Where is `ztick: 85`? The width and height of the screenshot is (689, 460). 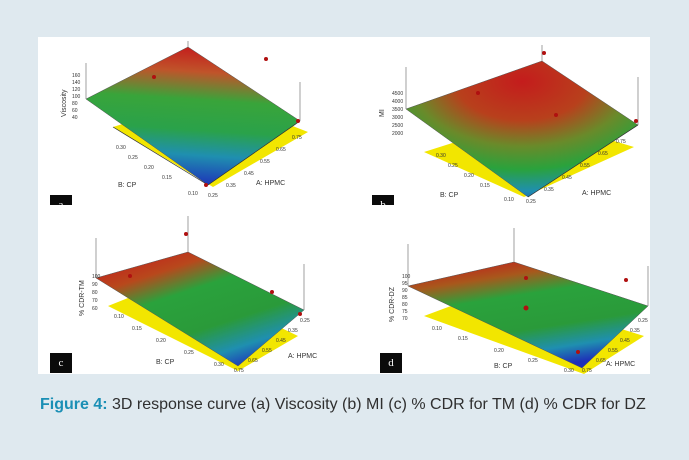 ztick: 85 is located at coordinates (405, 298).